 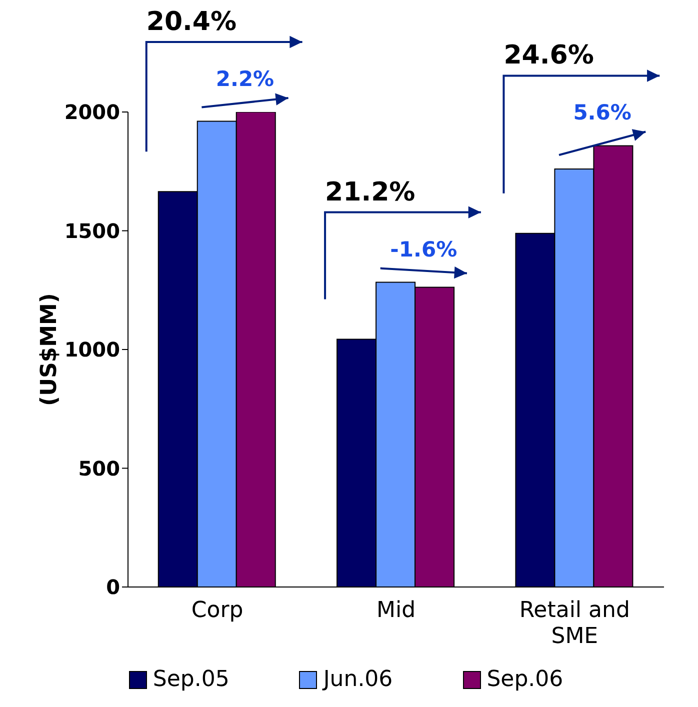 I want to click on y-tick-label: 1000, so click(x=92, y=350).